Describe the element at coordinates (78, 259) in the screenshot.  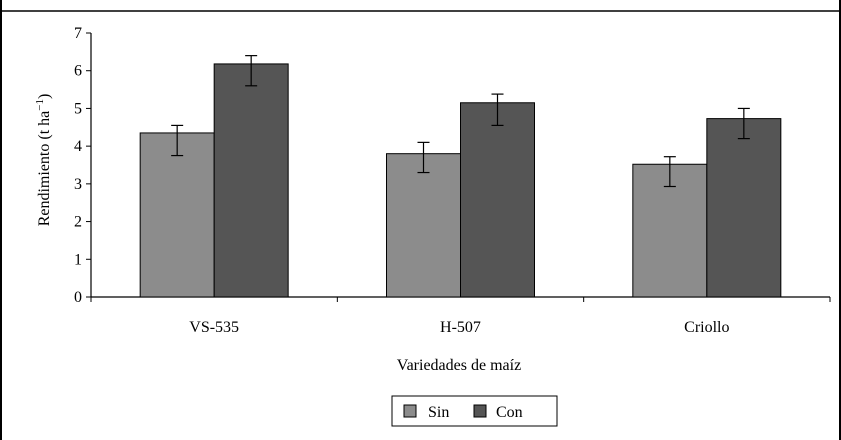
I see `y-tick-label: 1` at that location.